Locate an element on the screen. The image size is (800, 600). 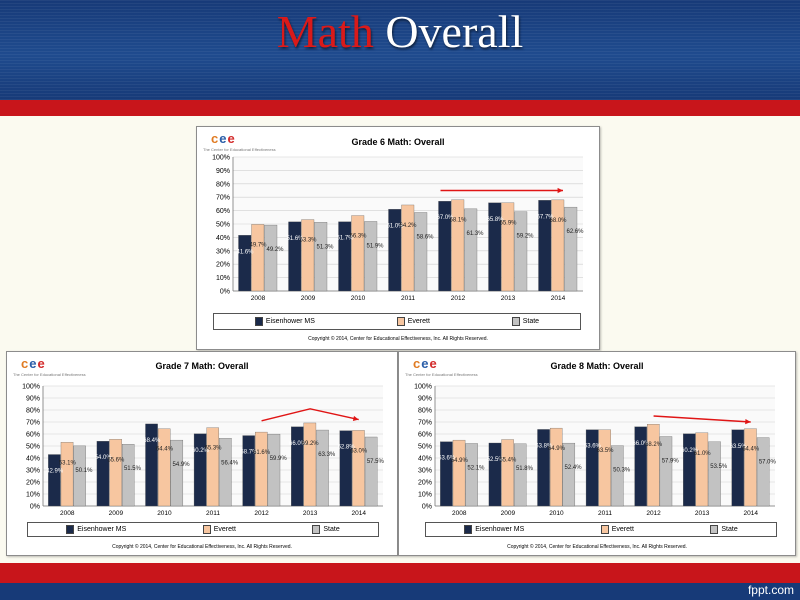
bar-everett-2008 is located at coordinates (459, 473).